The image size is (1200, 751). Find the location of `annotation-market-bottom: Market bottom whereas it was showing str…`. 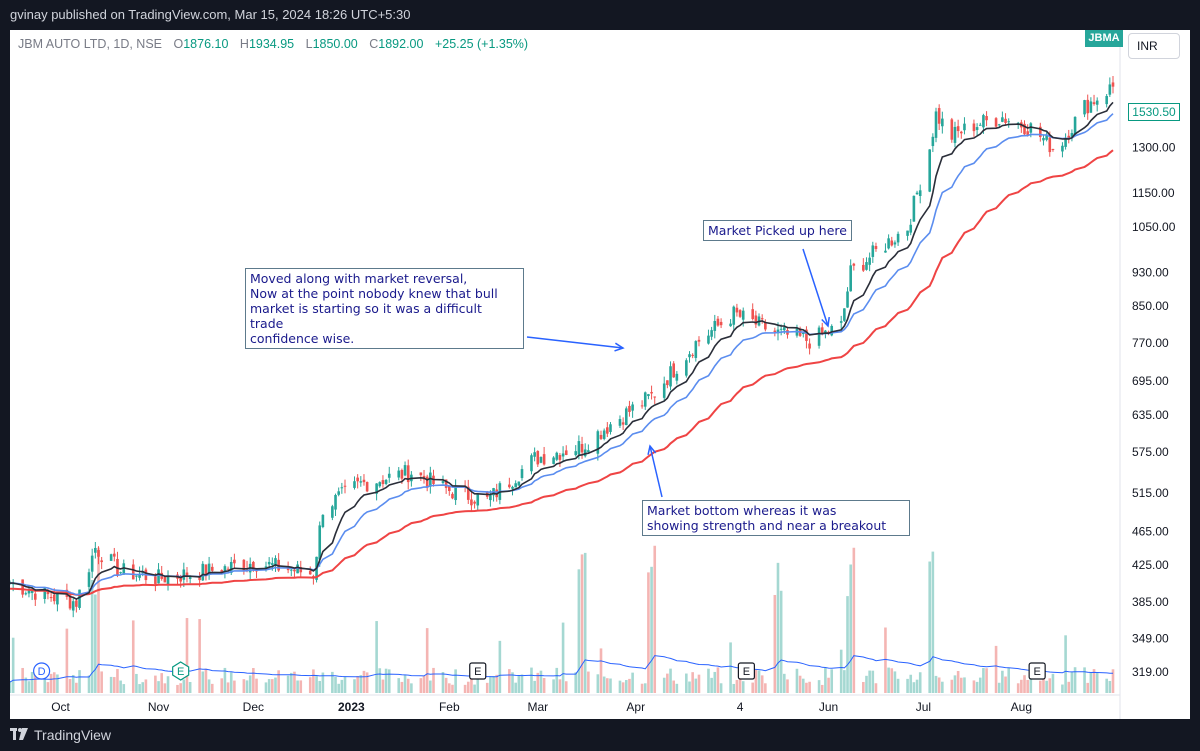

annotation-market-bottom: Market bottom whereas it was showing str… is located at coordinates (776, 518).